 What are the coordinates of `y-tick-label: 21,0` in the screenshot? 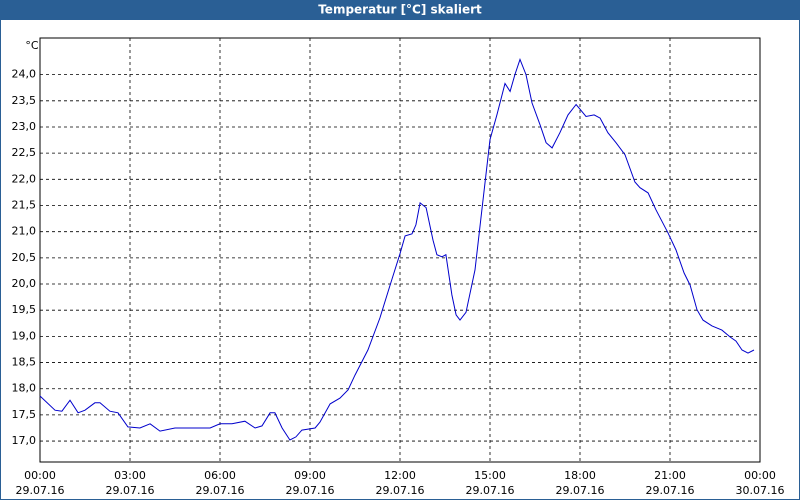 It's located at (24, 231).